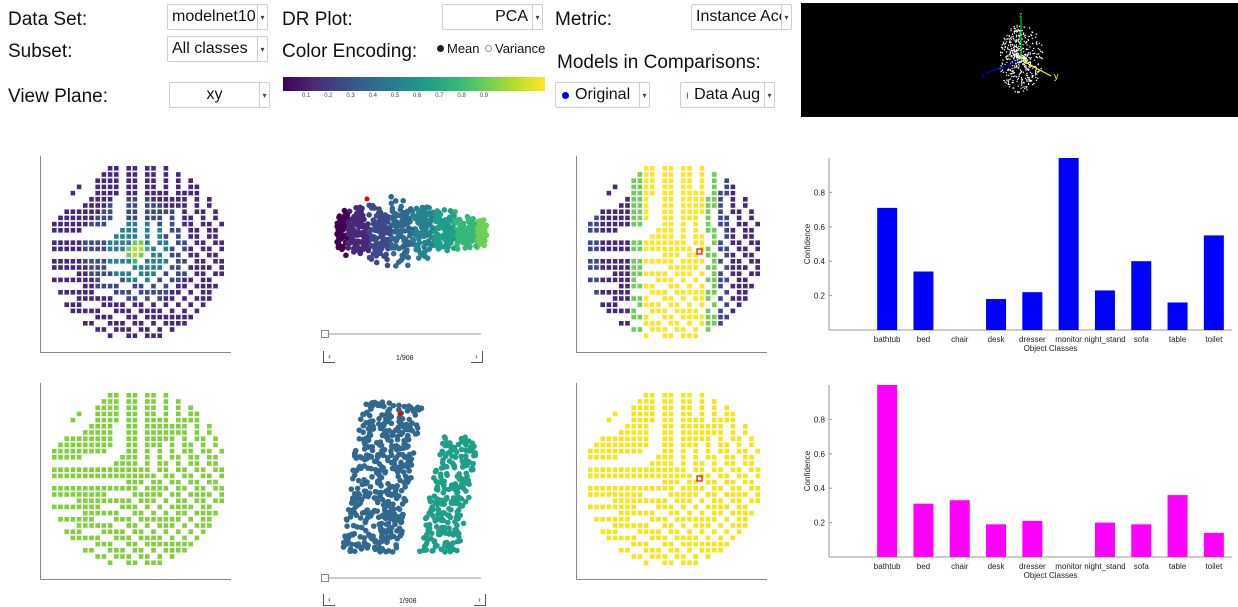 The width and height of the screenshot is (1238, 607). Describe the element at coordinates (672, 480) in the screenshot. I see `sphere-map-aug-metric` at that location.